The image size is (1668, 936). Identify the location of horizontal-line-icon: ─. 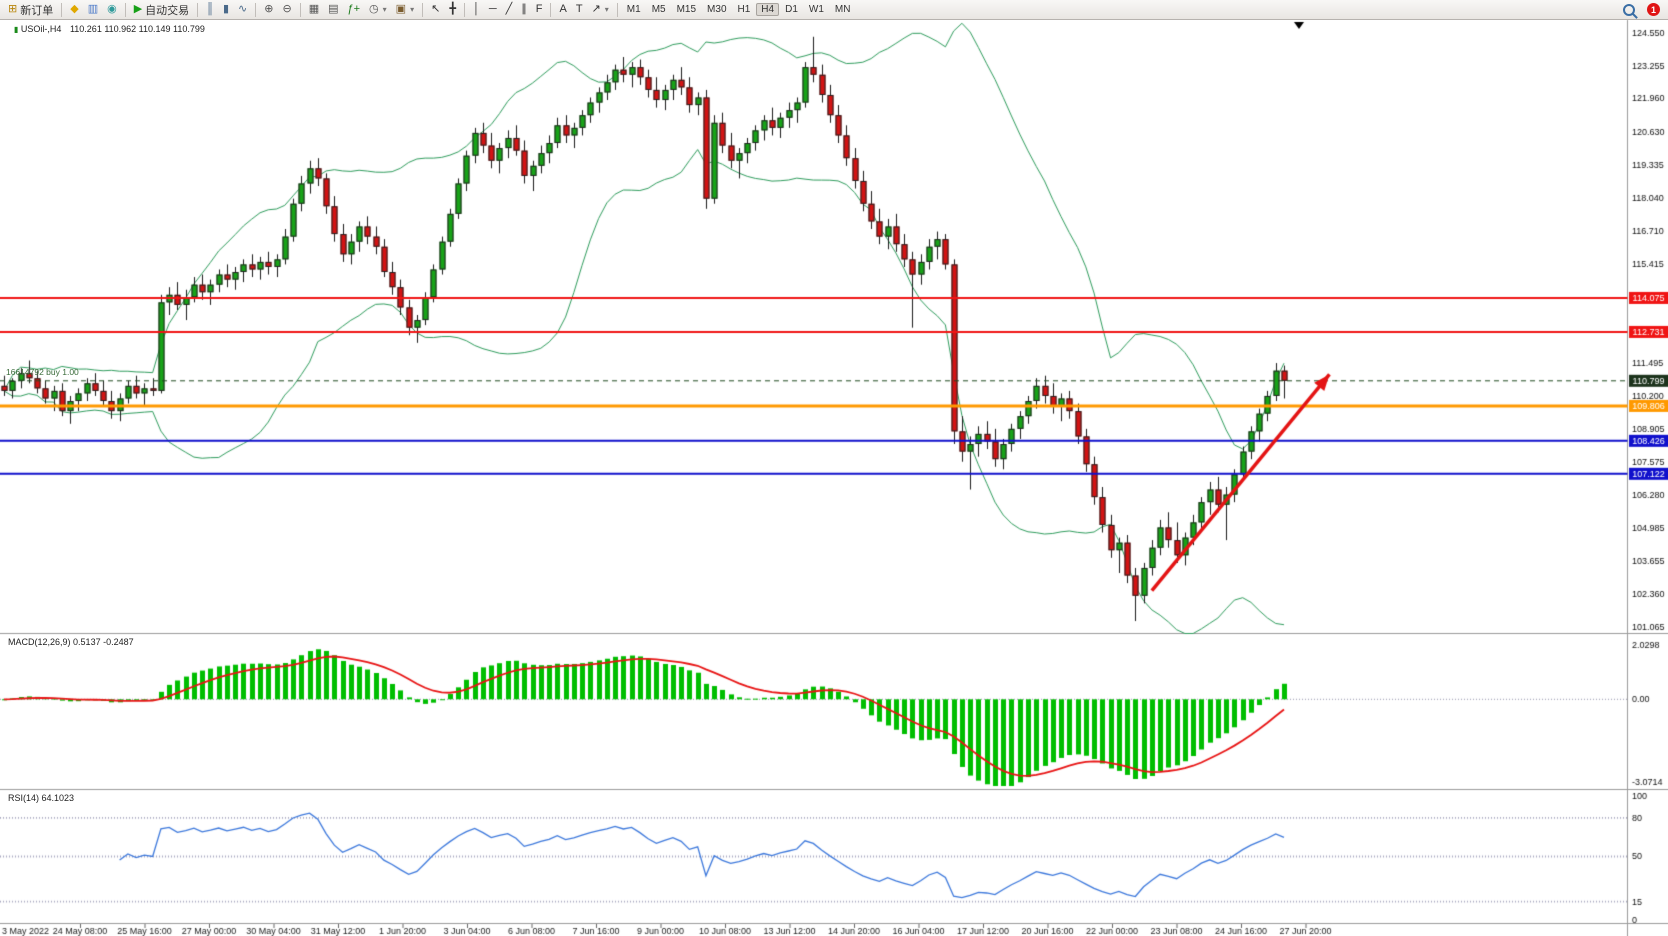
(493, 10).